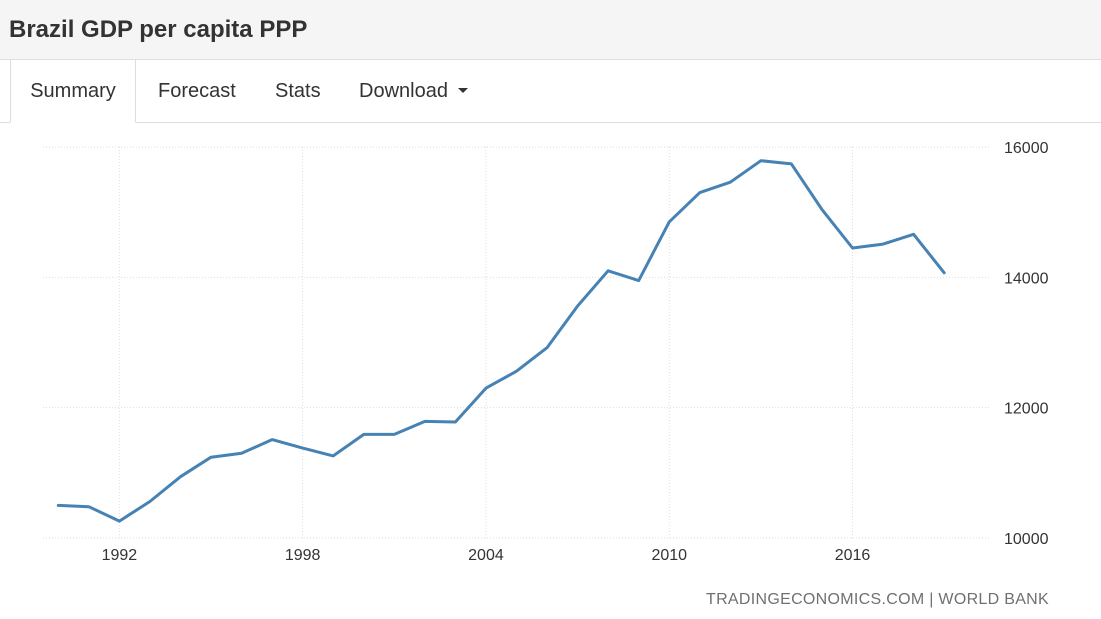 Image resolution: width=1101 pixels, height=619 pixels. Describe the element at coordinates (550, 91) in the screenshot. I see `tab-bar` at that location.